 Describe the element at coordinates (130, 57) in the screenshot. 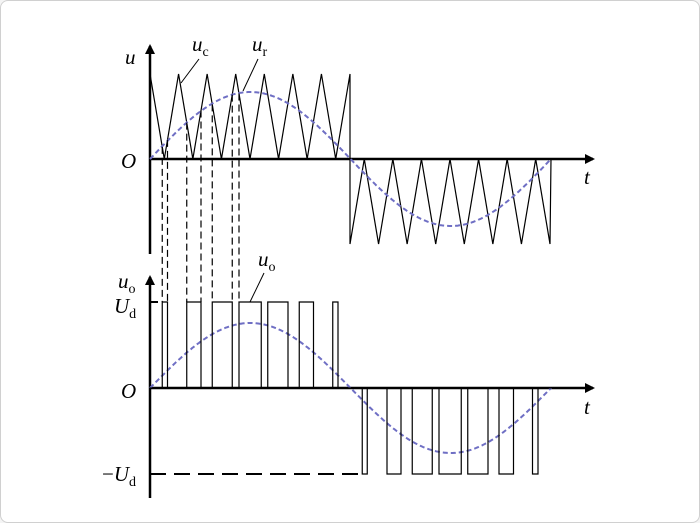

I see `top-y-axis-label: u` at that location.